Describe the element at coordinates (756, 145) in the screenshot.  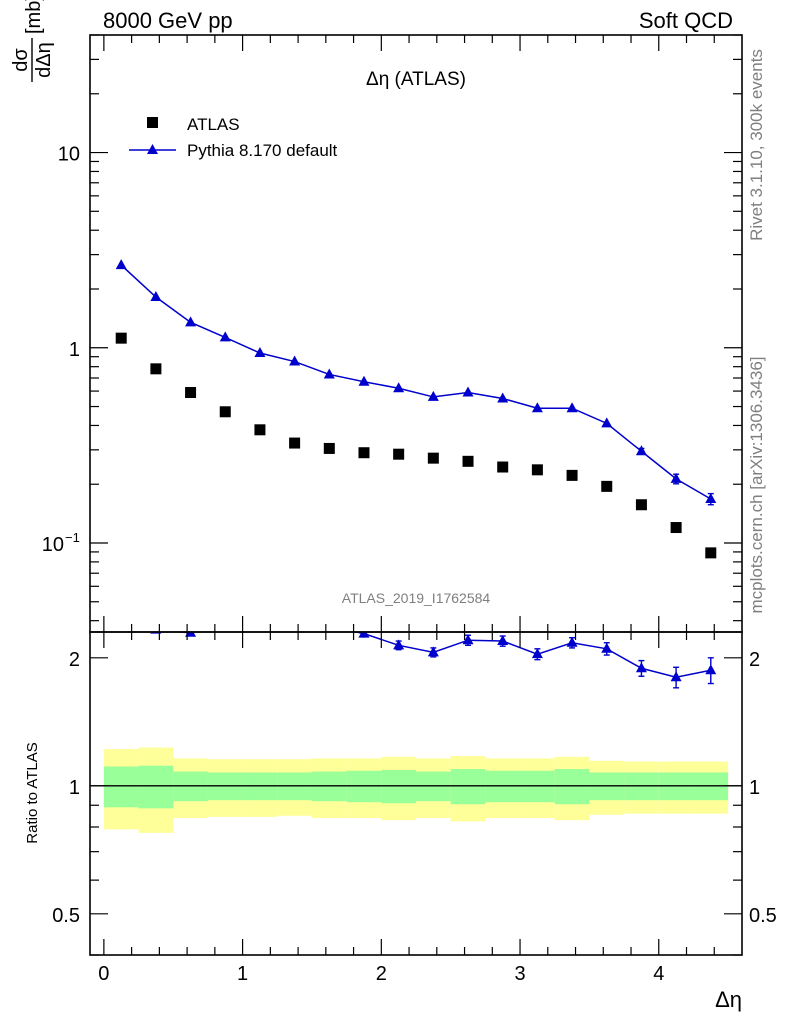
I see `rivet-version-label: Rivet 3.1.10, 300k events` at that location.